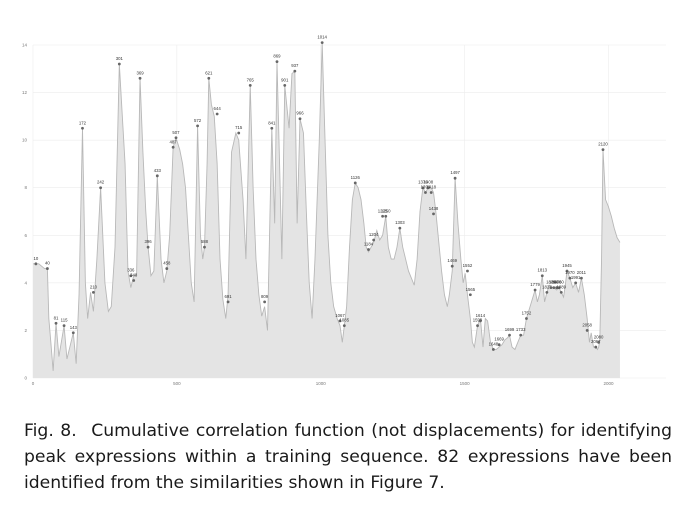 This screenshot has width=691, height=516. What do you see at coordinates (481, 315) in the screenshot?
I see `peak-label: 1614` at bounding box center [481, 315].